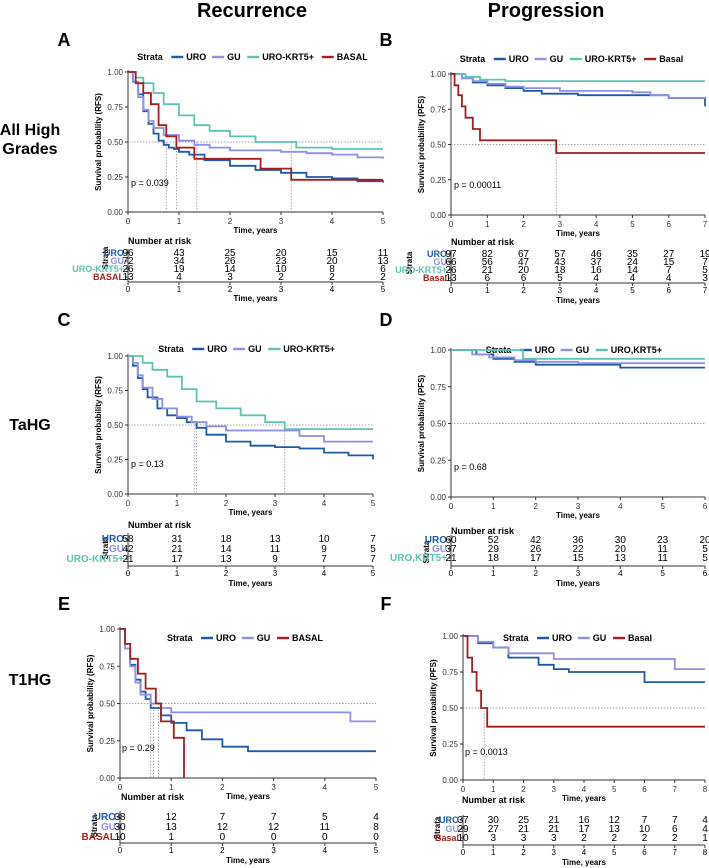  I want to click on legend-a: Strata URO GU URO-KRT5+ BASAL, so click(252, 57).